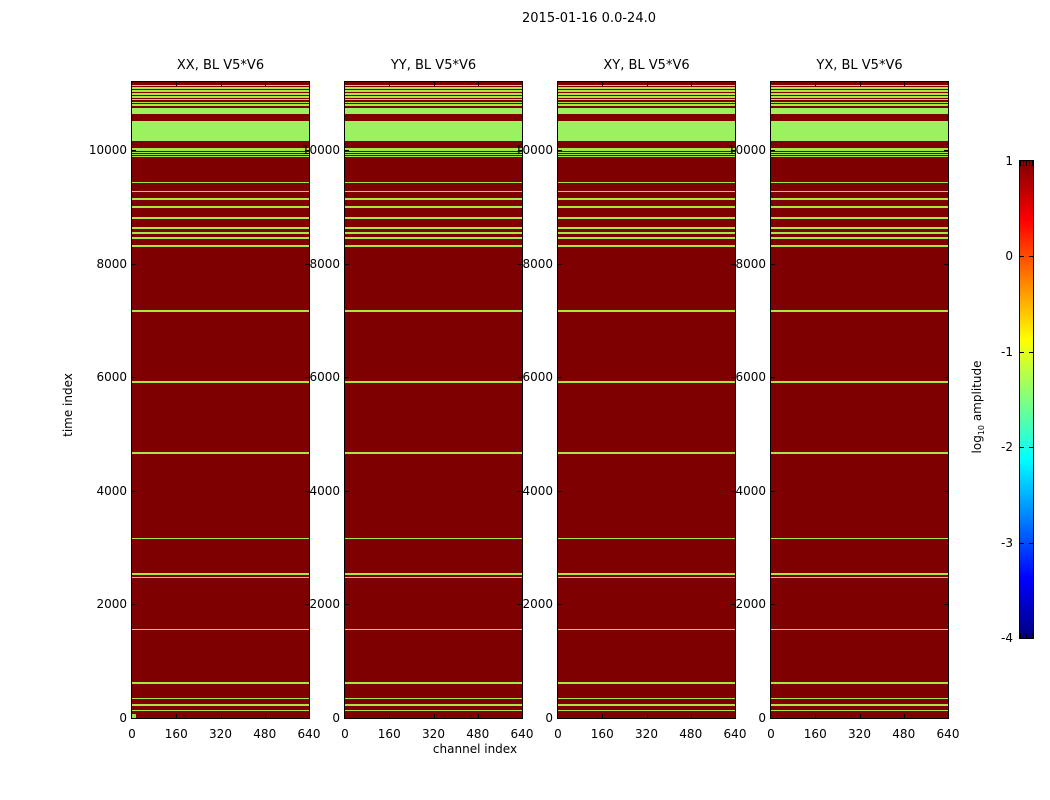  I want to click on x-tick-label: 320, so click(859, 734).